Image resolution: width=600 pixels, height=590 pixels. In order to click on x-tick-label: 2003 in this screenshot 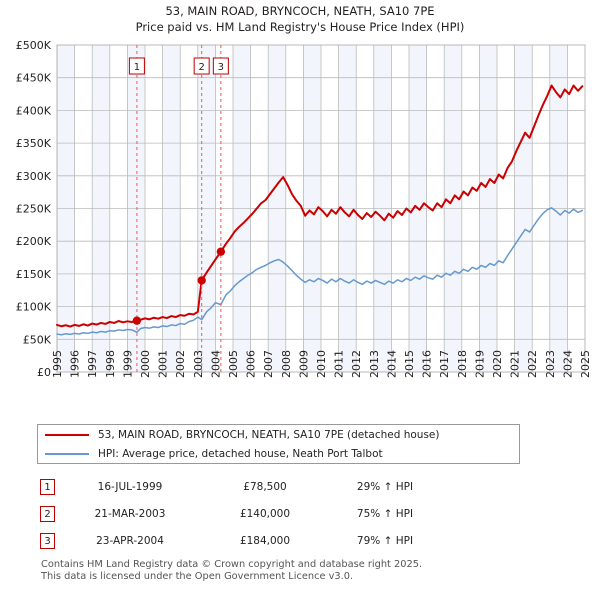, I will do `click(198, 364)`.